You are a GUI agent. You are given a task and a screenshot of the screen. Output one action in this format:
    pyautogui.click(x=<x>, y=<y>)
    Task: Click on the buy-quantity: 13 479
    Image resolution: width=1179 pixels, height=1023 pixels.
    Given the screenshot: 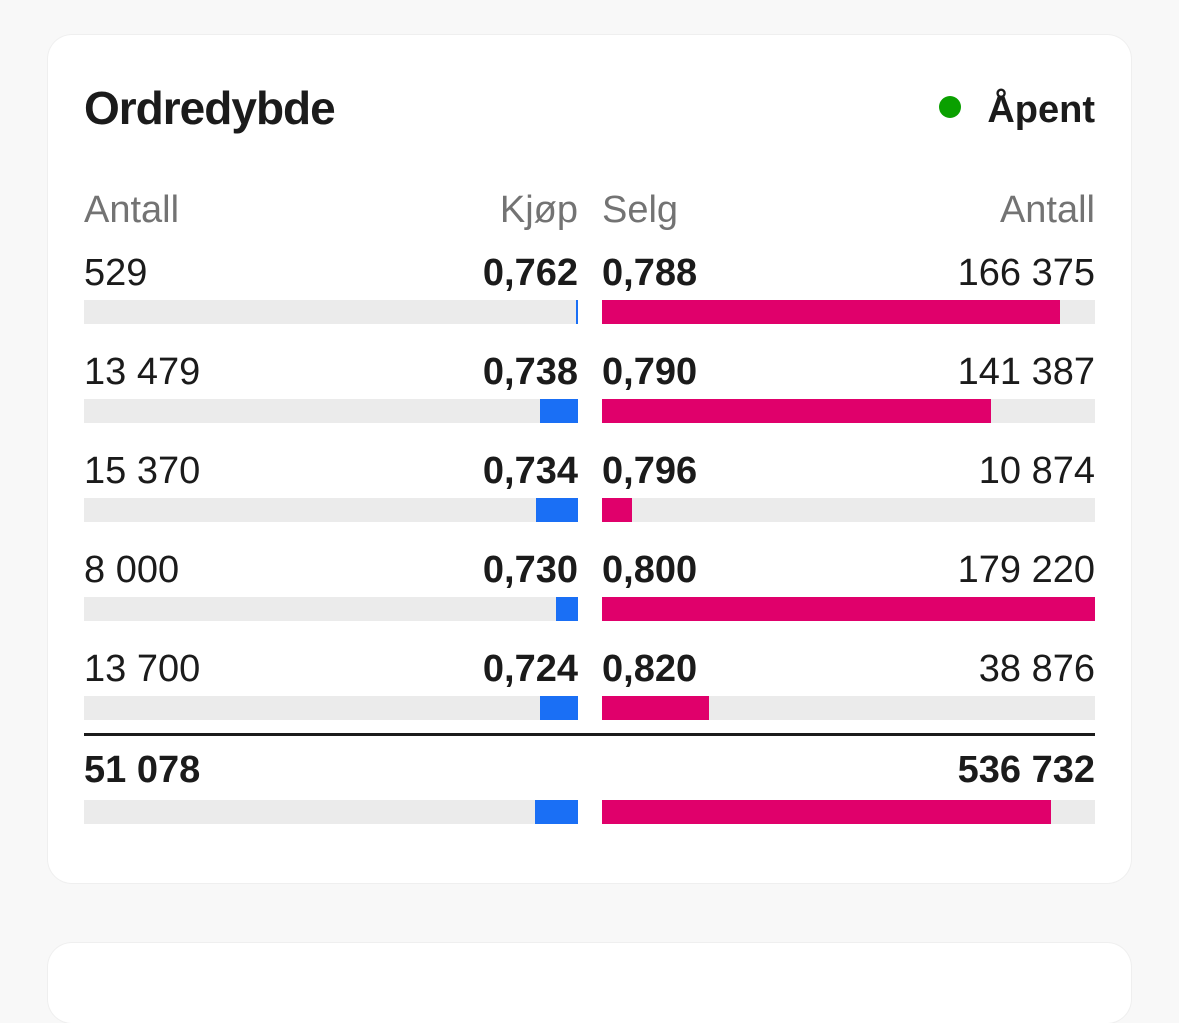 What is the action you would take?
    pyautogui.click(x=142, y=372)
    